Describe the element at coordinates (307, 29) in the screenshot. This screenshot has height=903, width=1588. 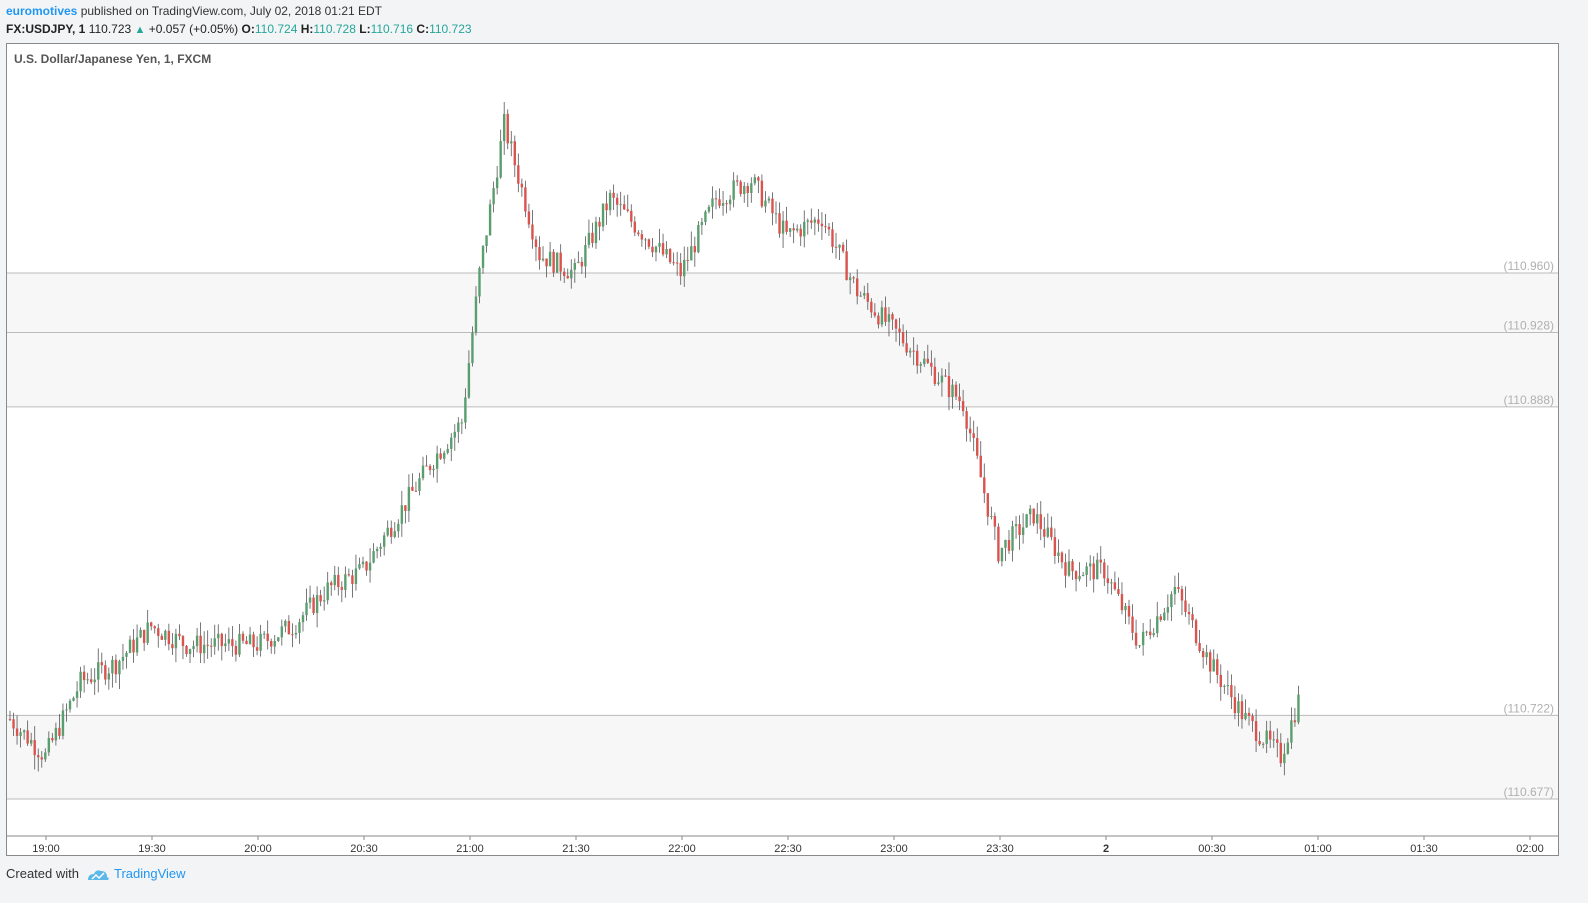
I see `high-label: H:` at that location.